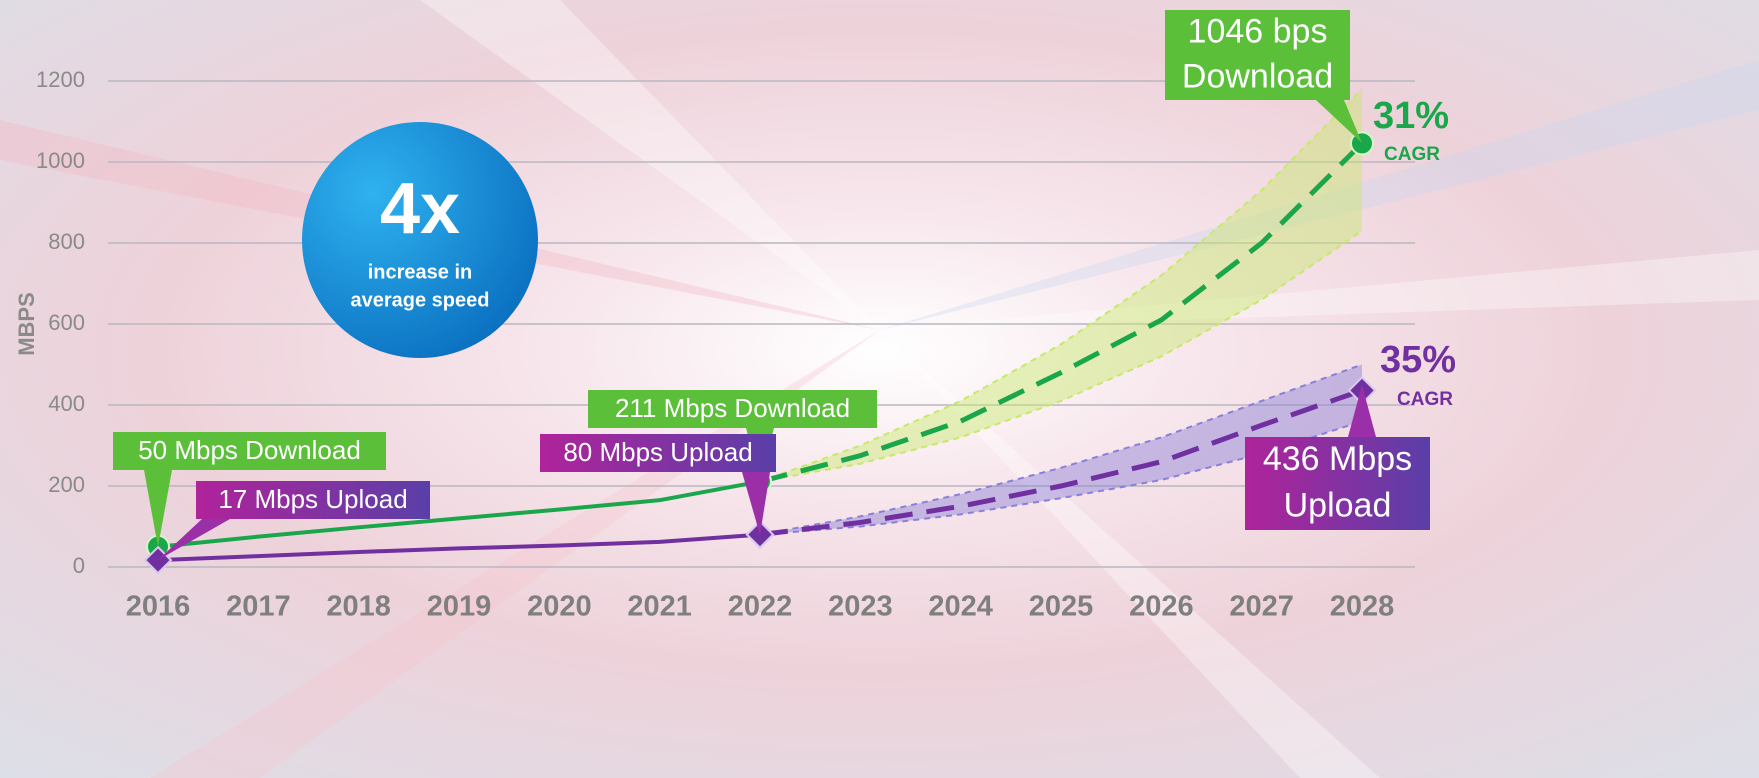  I want to click on y-tick-label: 1000, so click(60, 160).